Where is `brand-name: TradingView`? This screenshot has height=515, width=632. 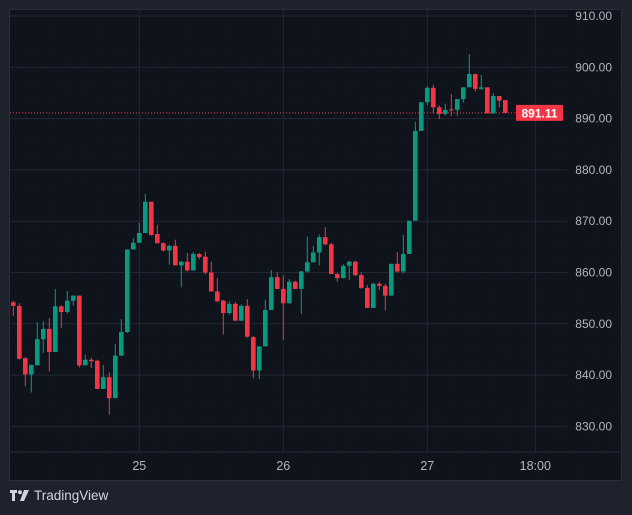 brand-name: TradingView is located at coordinates (71, 495).